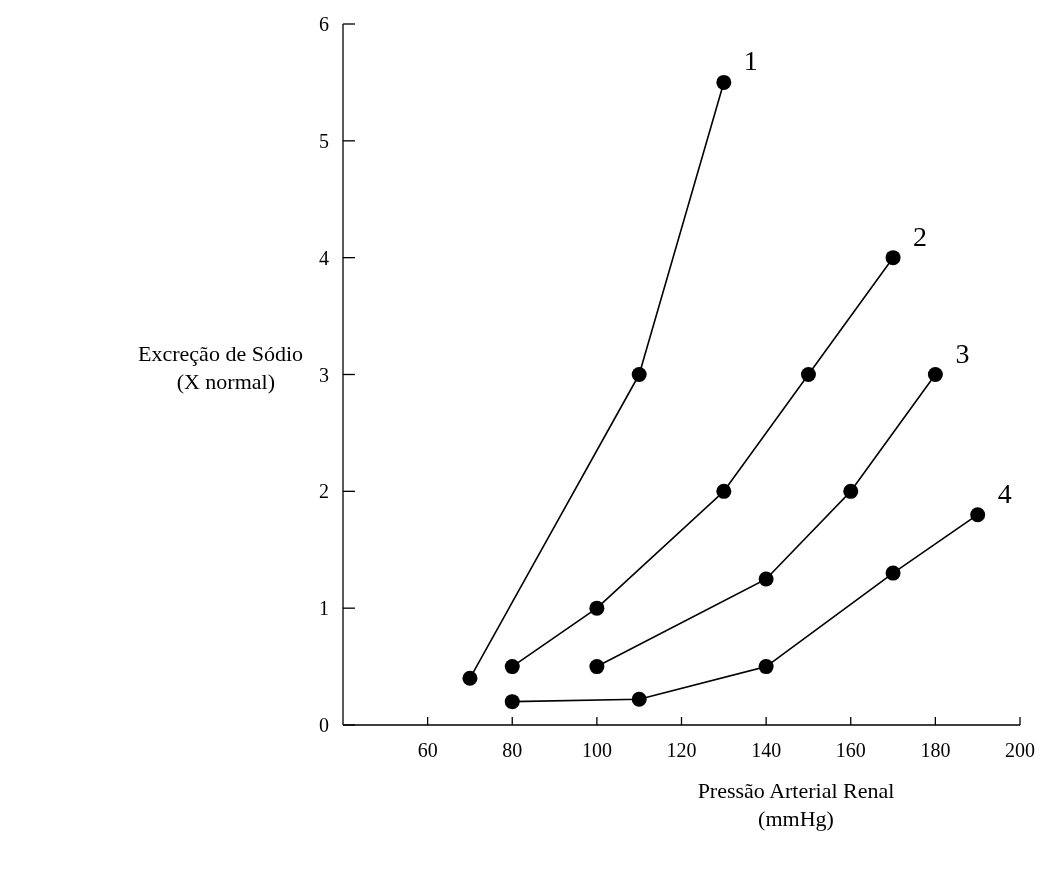 The height and width of the screenshot is (877, 1047). I want to click on x-tick-label: 120, so click(681, 750).